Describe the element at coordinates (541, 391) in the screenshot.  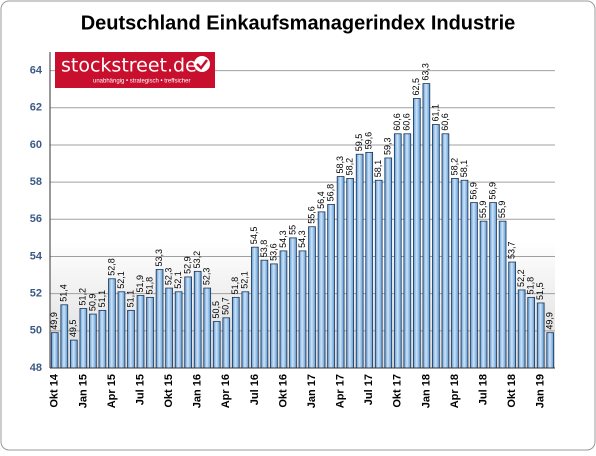
I see `x-tick-label: Jan 19` at that location.